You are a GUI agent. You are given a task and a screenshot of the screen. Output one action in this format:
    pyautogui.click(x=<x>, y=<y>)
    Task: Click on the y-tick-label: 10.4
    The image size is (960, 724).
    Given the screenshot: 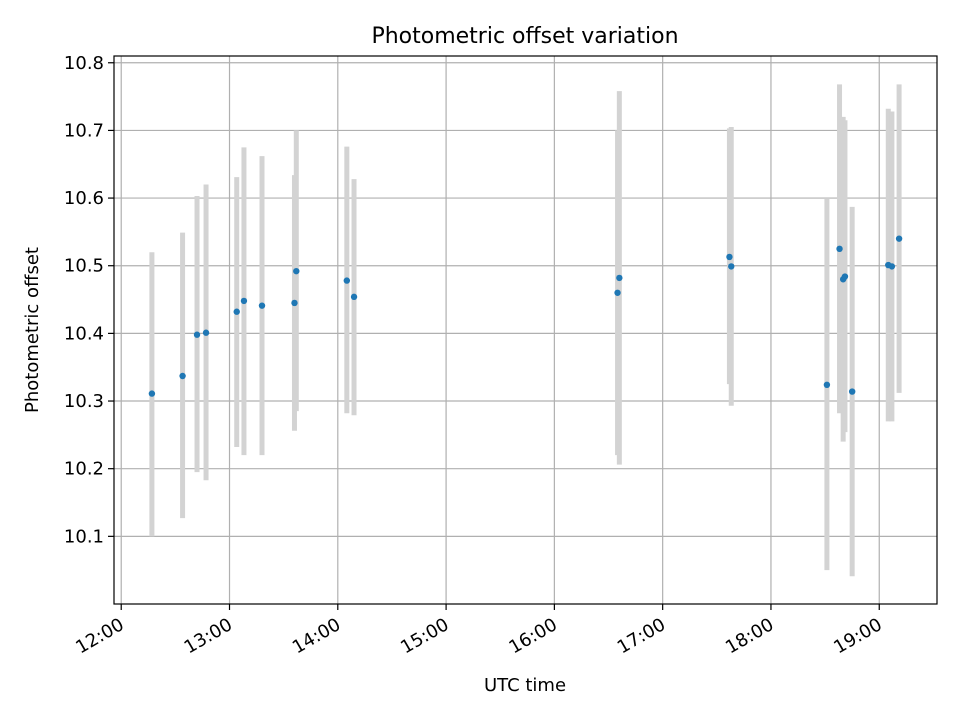 What is the action you would take?
    pyautogui.click(x=84, y=333)
    